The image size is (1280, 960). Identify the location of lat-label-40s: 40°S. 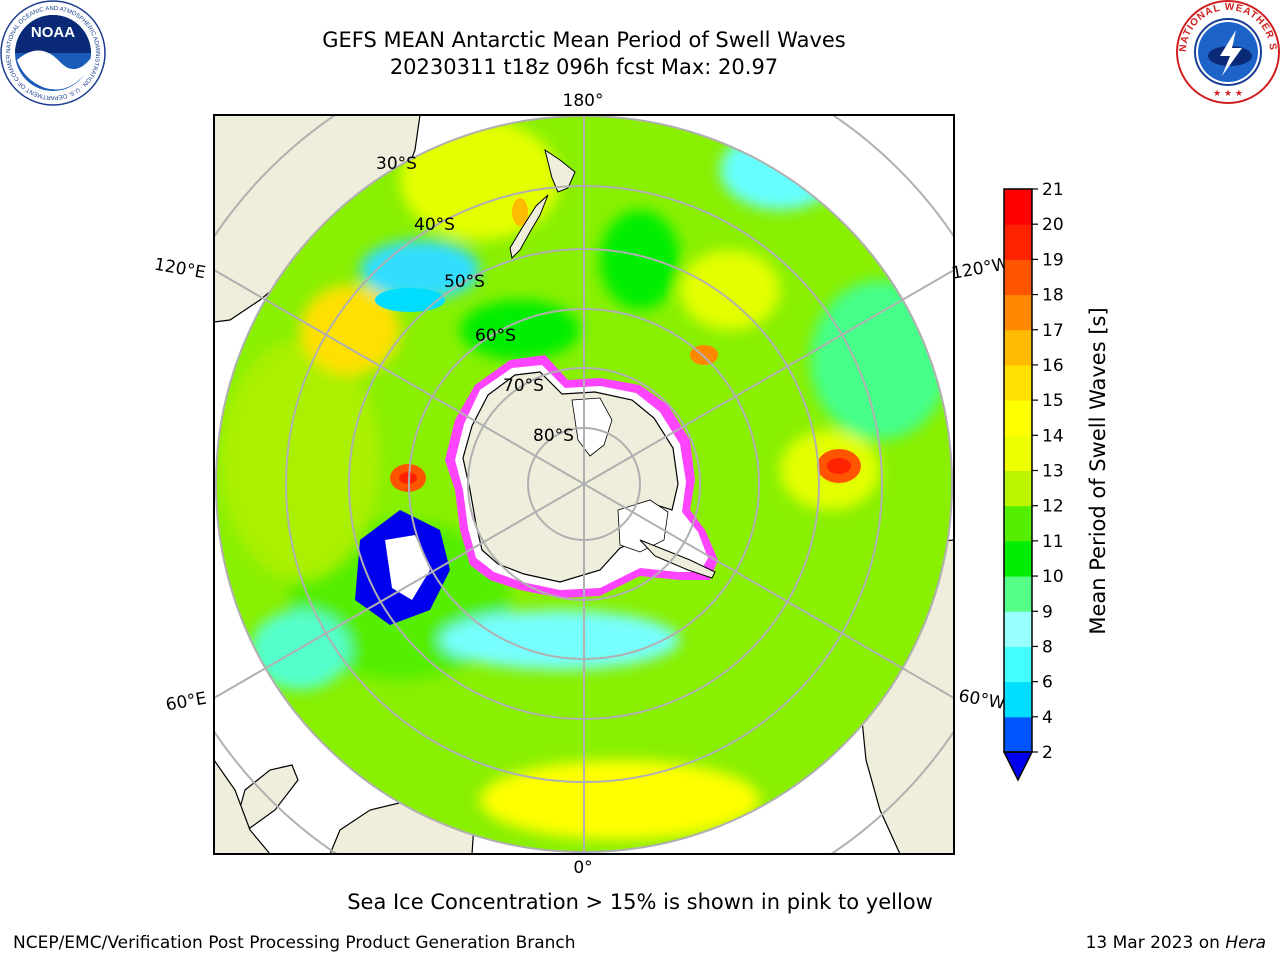
(434, 225).